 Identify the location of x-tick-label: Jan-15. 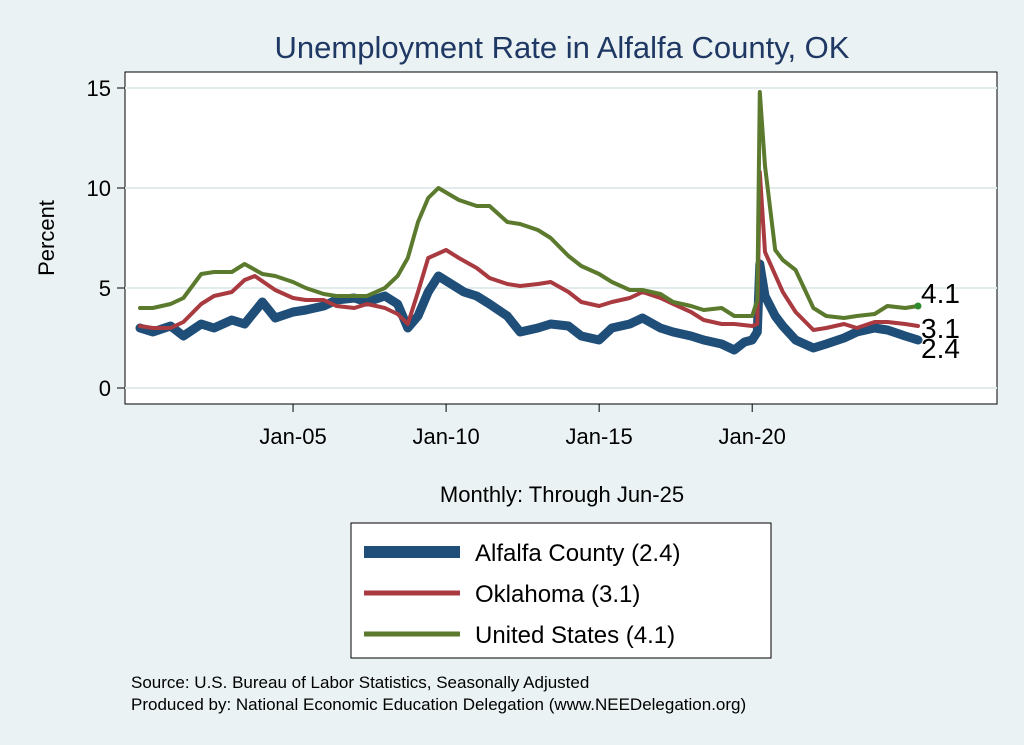
(599, 436).